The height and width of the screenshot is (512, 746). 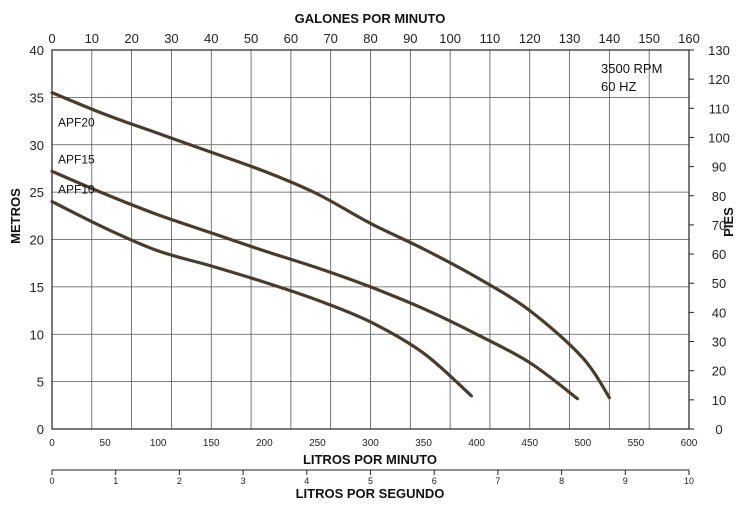 I want to click on x-bottom-tick-label: 100, so click(x=158, y=443).